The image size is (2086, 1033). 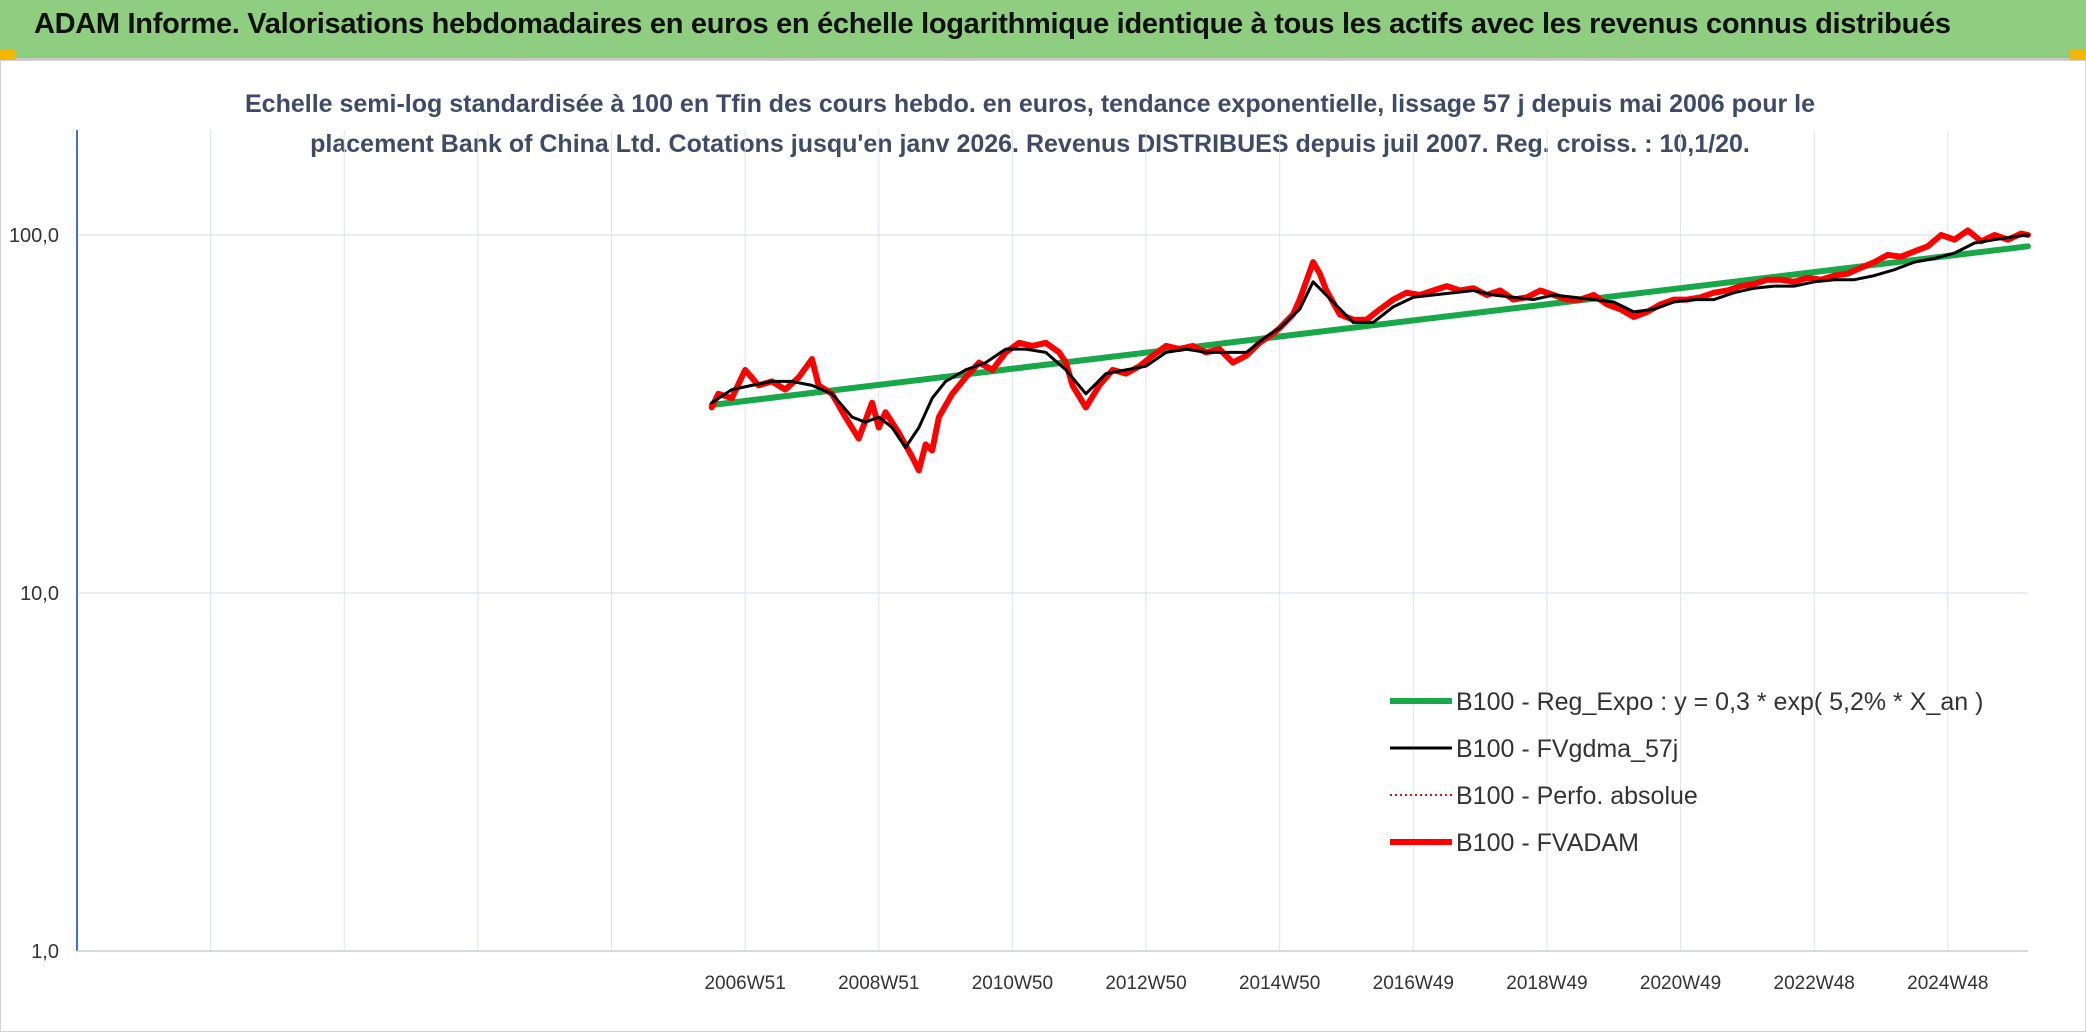 What do you see at coordinates (1547, 843) in the screenshot?
I see `legend-label: B100 - FVADAM` at bounding box center [1547, 843].